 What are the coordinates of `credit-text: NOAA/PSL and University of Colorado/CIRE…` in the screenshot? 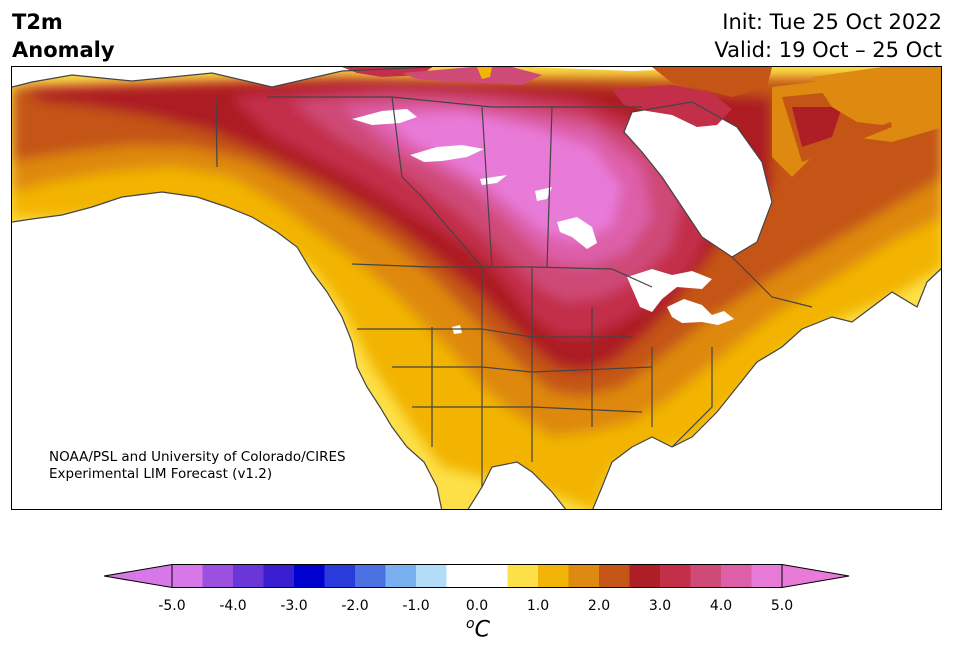 It's located at (197, 466).